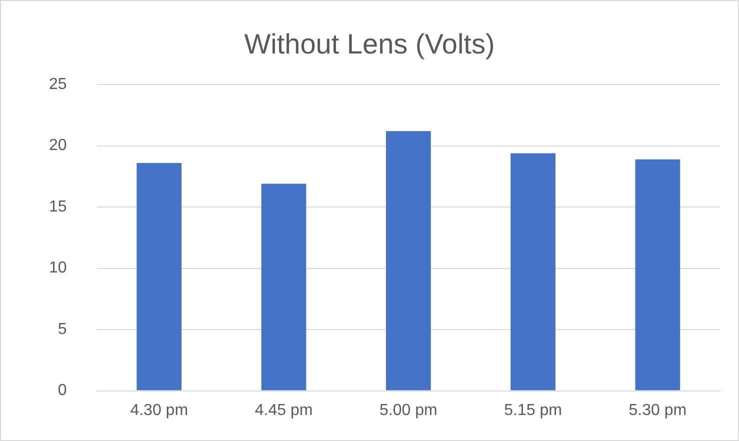  I want to click on y-tick-label: 15, so click(58, 207).